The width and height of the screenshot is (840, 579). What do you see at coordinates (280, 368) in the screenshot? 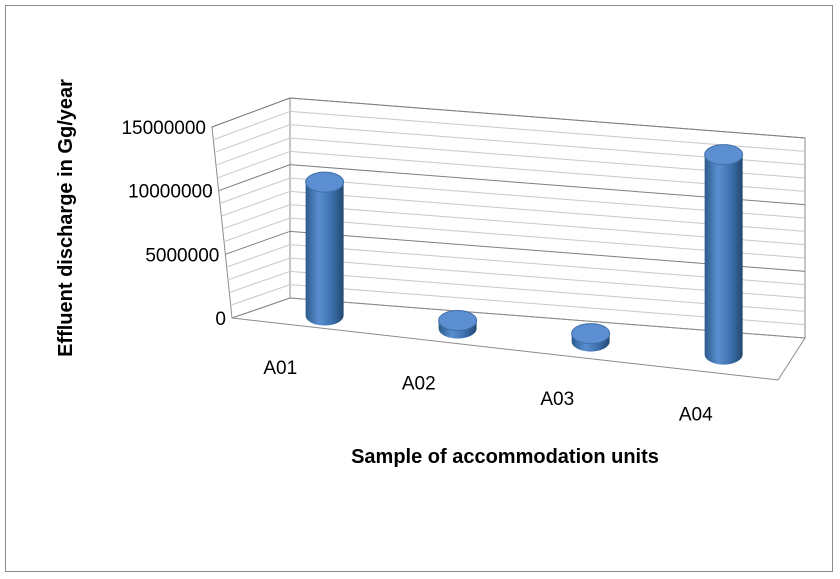
I see `x-category-label: A01` at bounding box center [280, 368].